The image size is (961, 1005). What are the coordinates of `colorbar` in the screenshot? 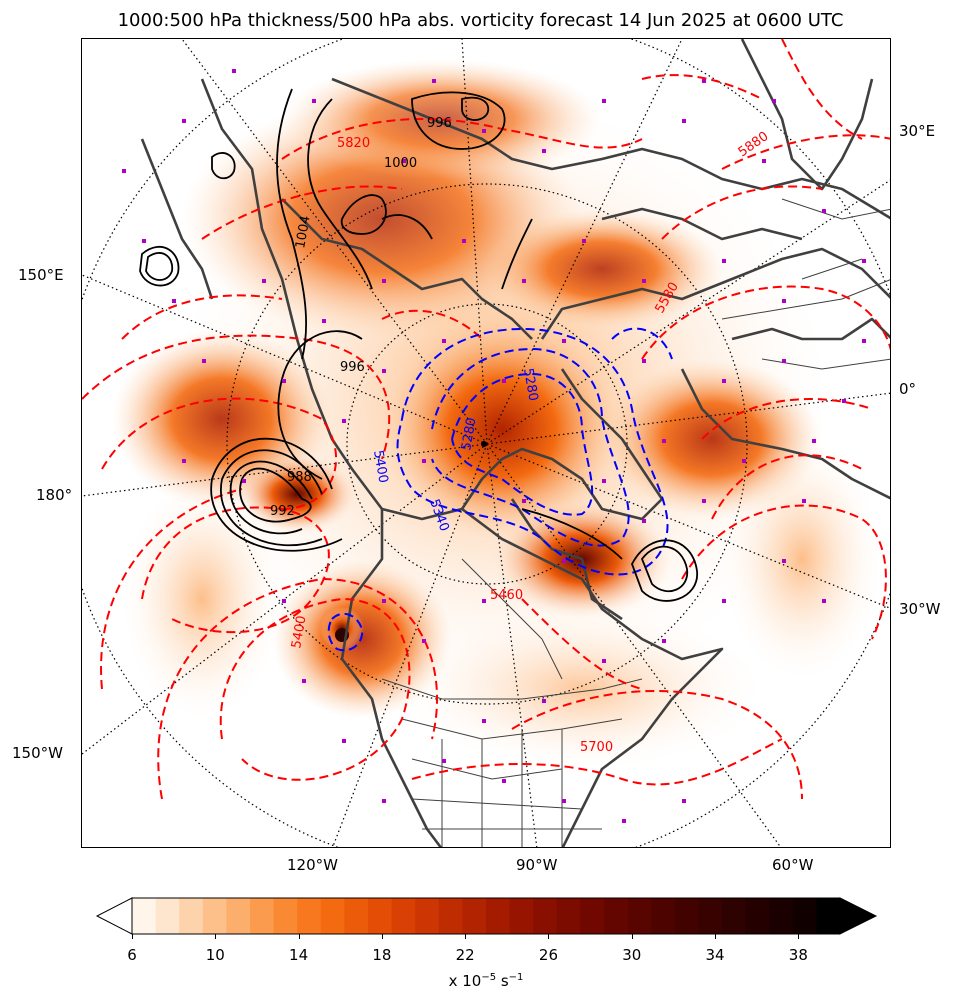 It's located at (486, 916).